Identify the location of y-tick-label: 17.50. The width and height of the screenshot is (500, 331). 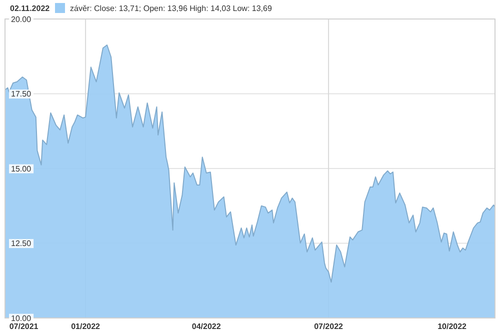
(21, 94).